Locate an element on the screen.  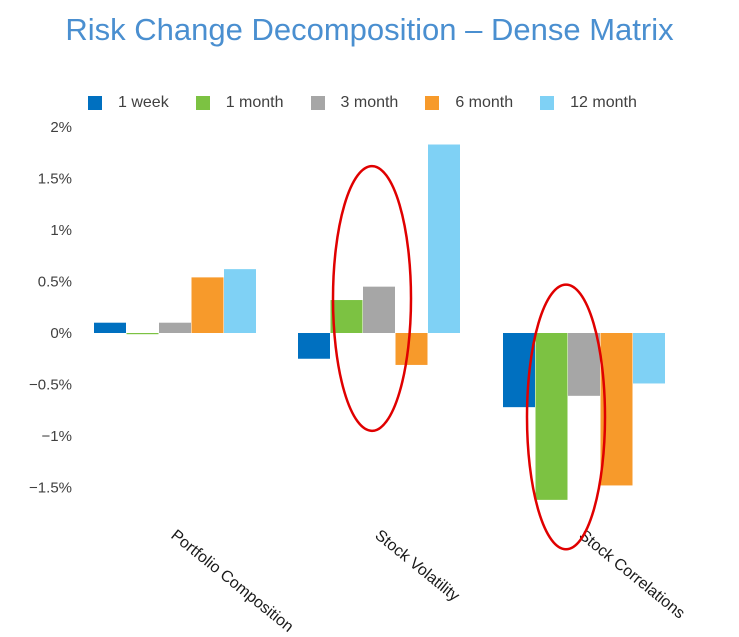
legend-item: 6 month is located at coordinates (469, 103).